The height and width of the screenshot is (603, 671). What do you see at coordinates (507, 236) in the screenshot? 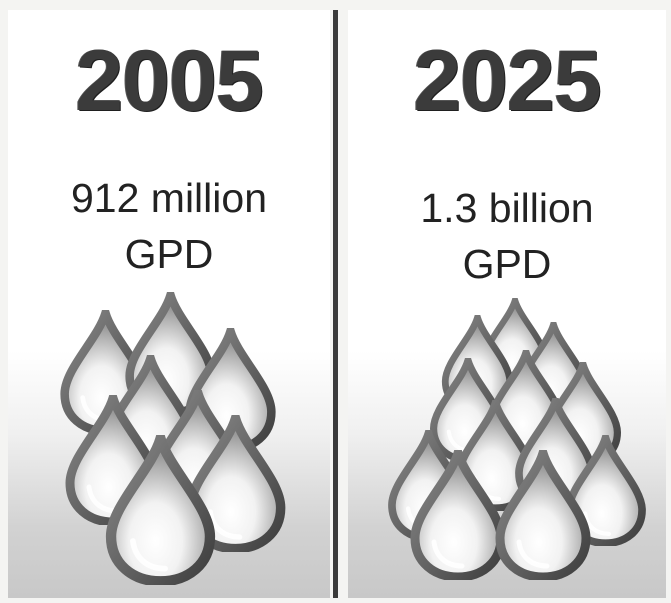
I see `usage-amount-2025: 1.3 billion GPD` at bounding box center [507, 236].